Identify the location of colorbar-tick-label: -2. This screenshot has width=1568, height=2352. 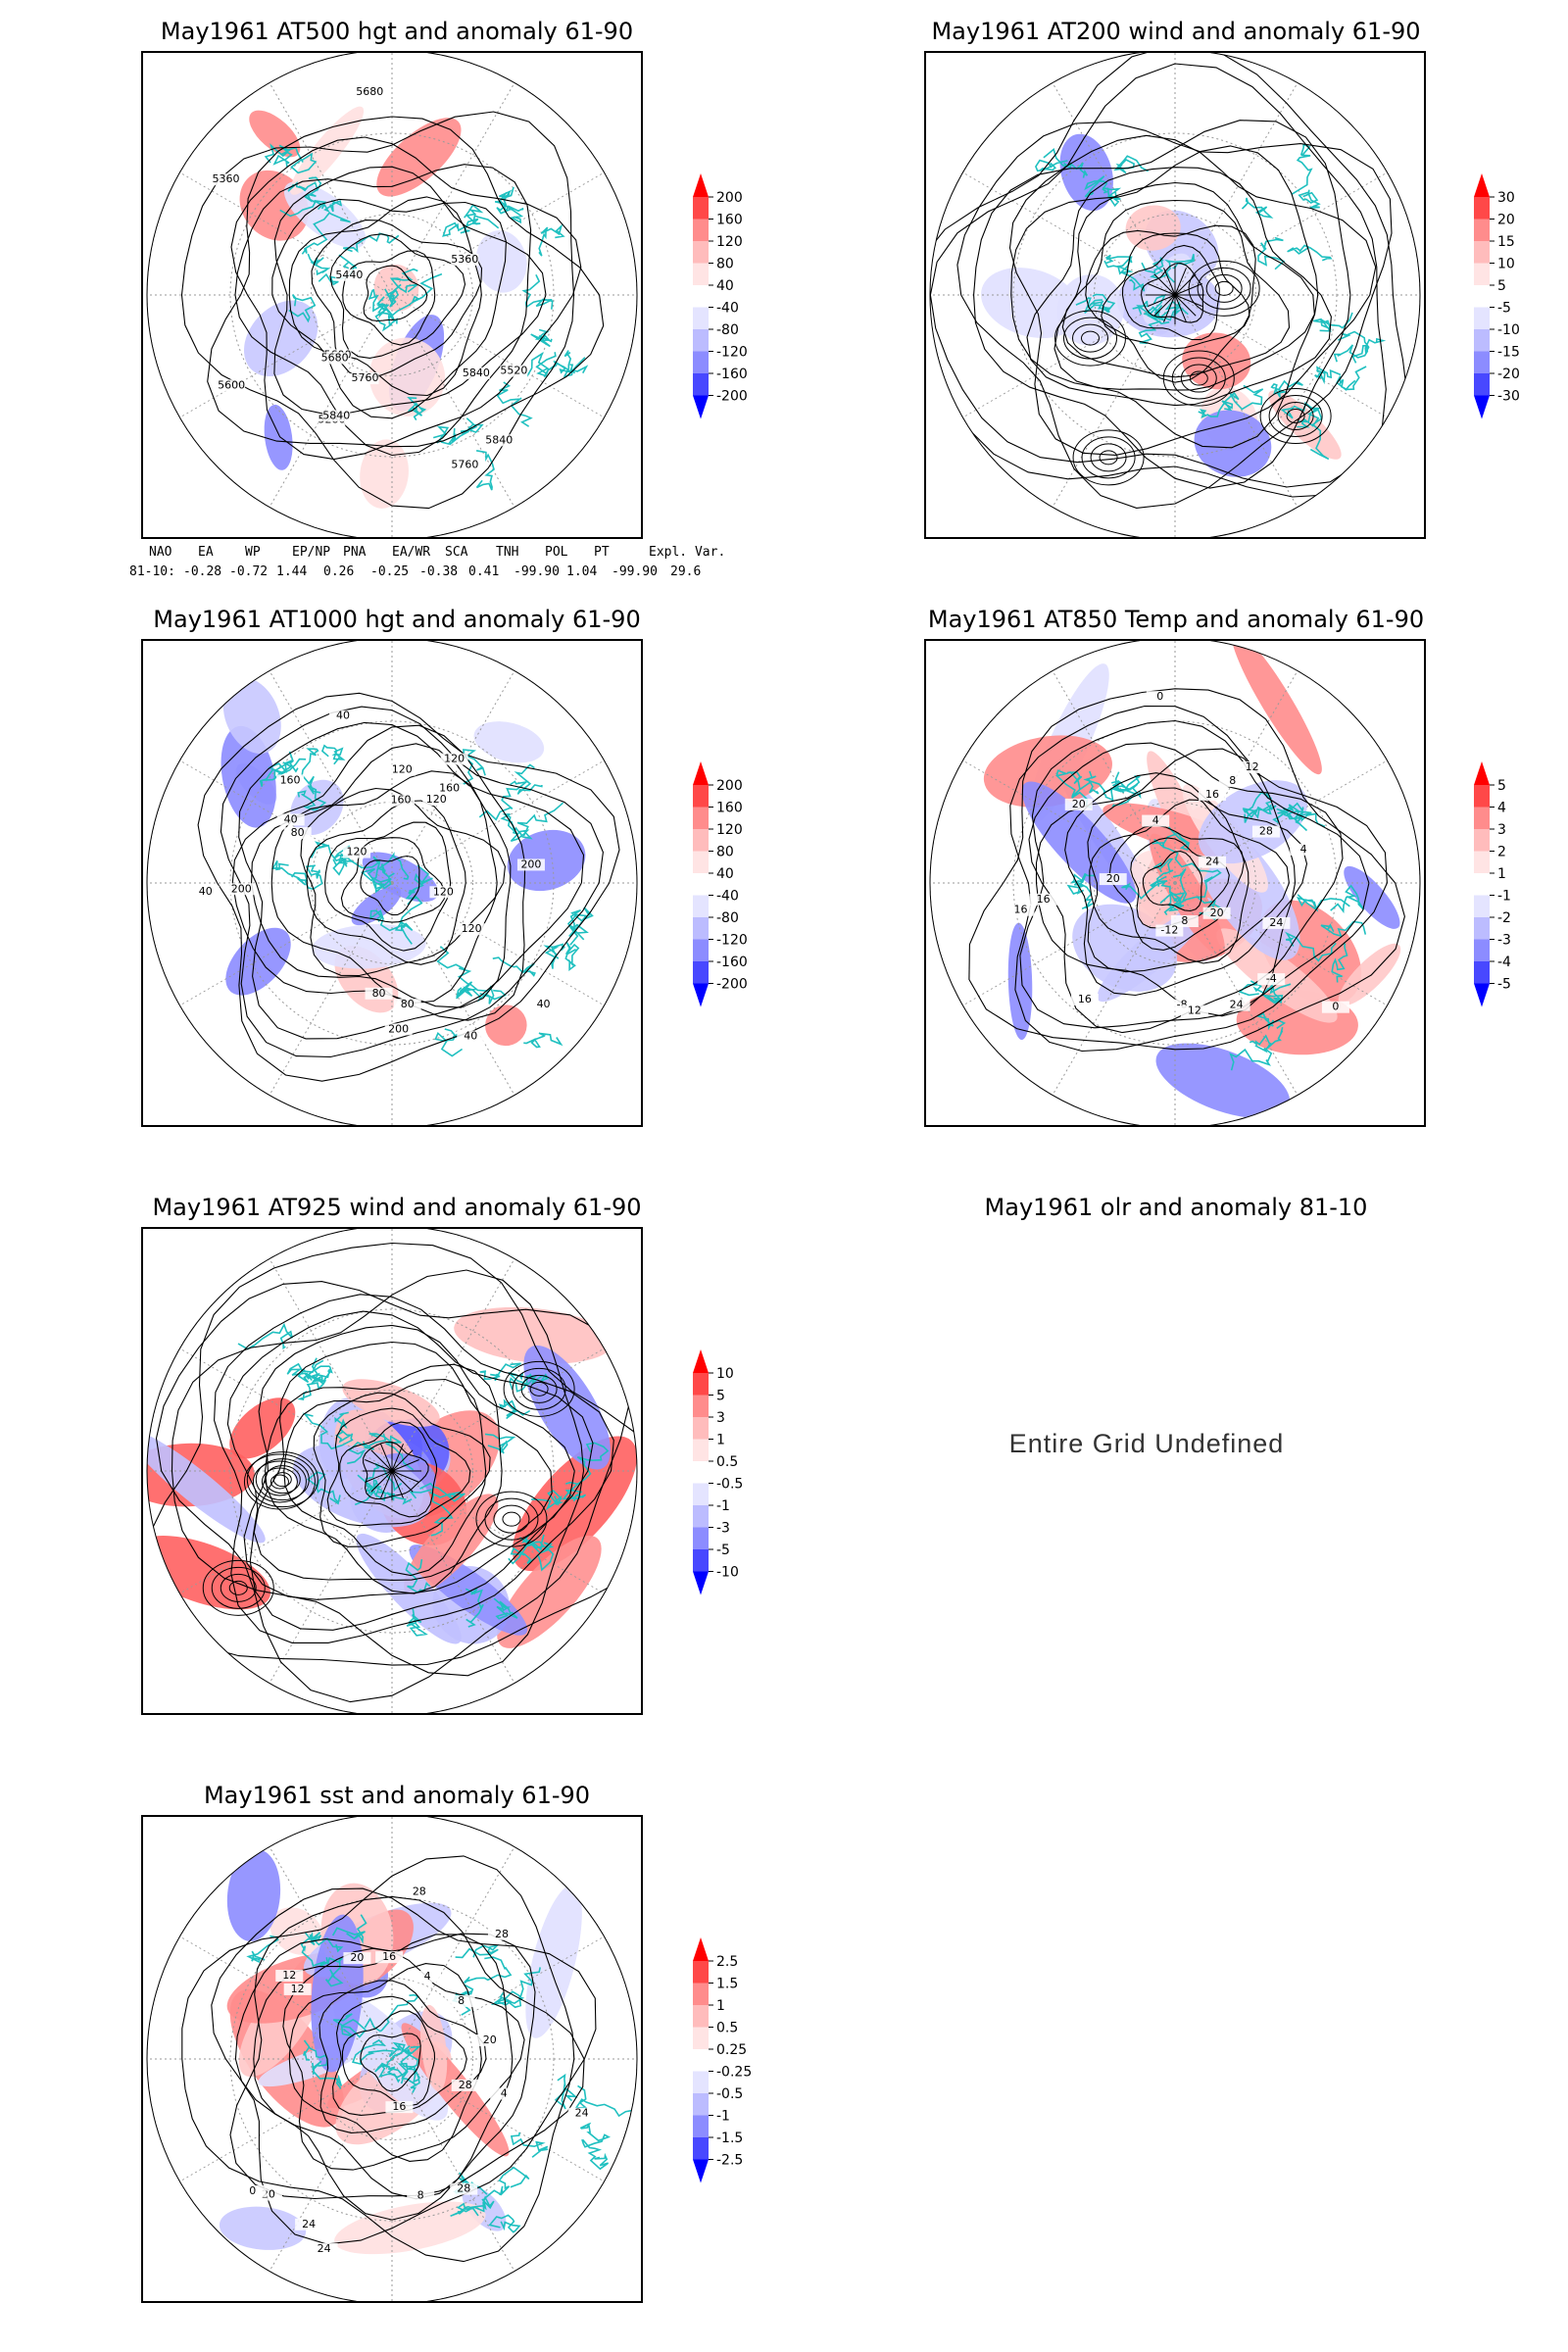
(1504, 918).